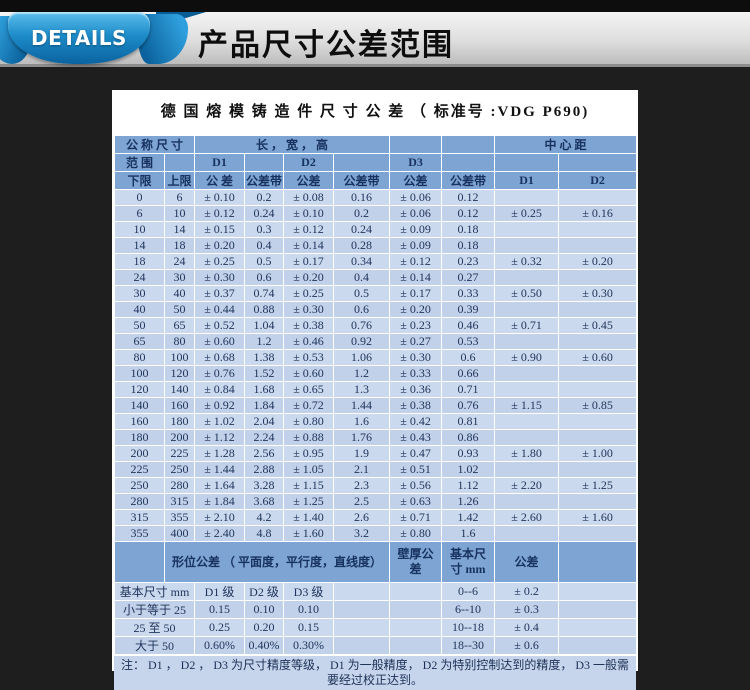  What do you see at coordinates (139, 325) in the screenshot?
I see `table-cell: 50` at bounding box center [139, 325].